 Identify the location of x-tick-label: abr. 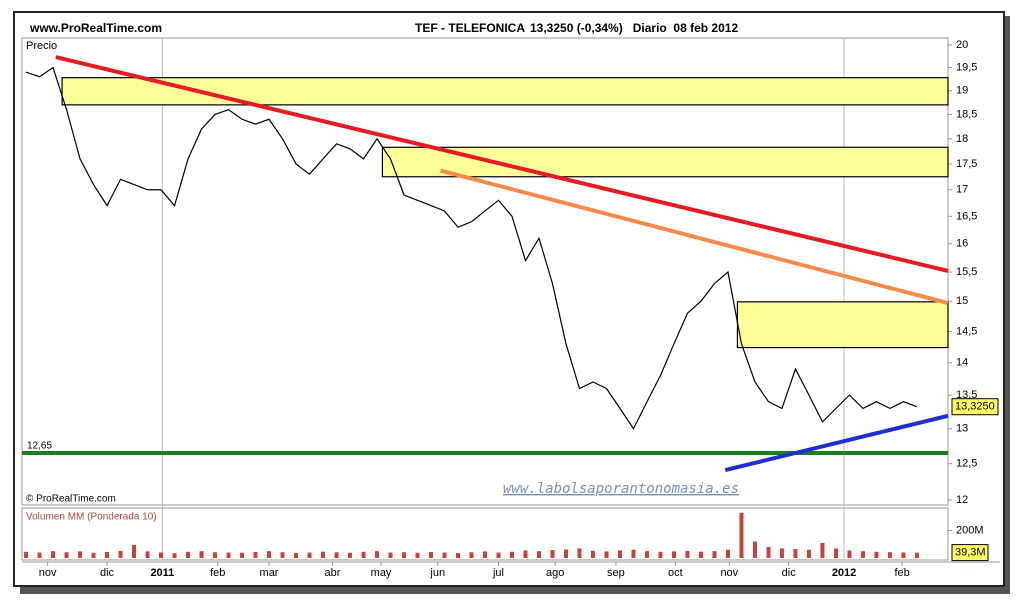
(333, 573).